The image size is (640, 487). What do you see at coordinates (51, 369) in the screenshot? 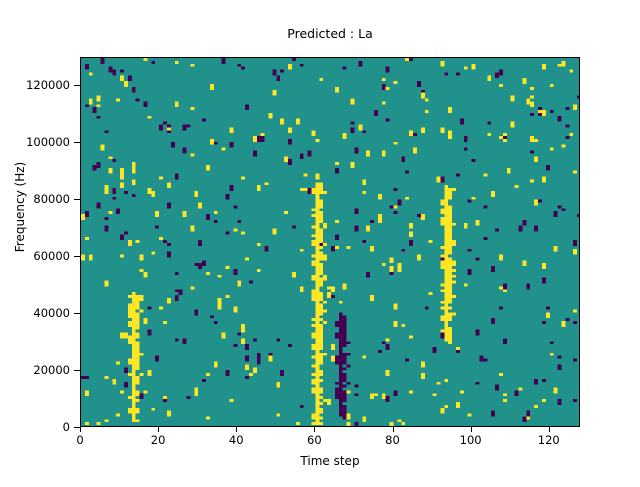
I see `y-axis-tick-label: 20000` at bounding box center [51, 369].